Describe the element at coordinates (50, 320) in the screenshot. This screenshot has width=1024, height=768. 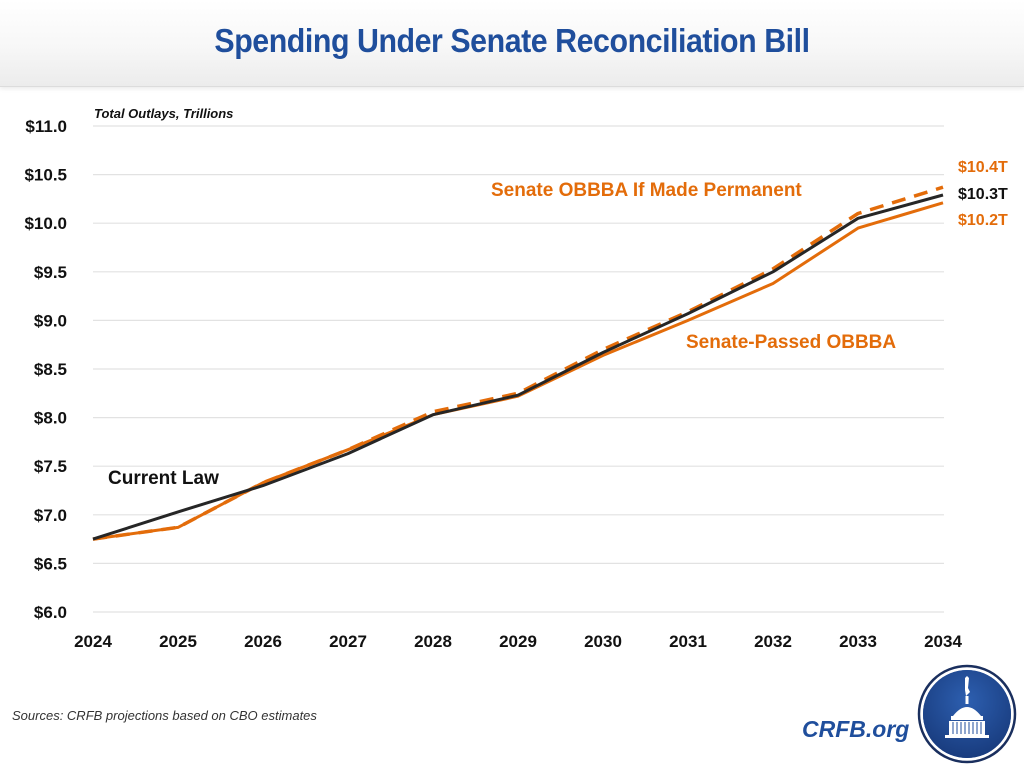
I see `y-tick-label: $9.0` at that location.